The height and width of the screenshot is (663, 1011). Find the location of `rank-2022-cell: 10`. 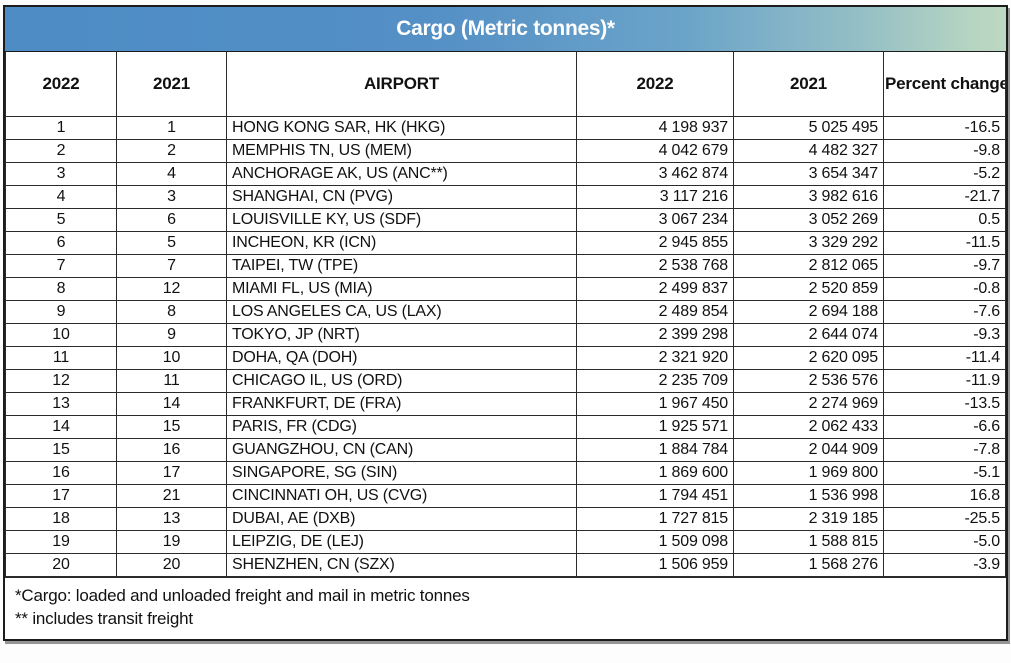

rank-2022-cell: 10 is located at coordinates (61, 335).